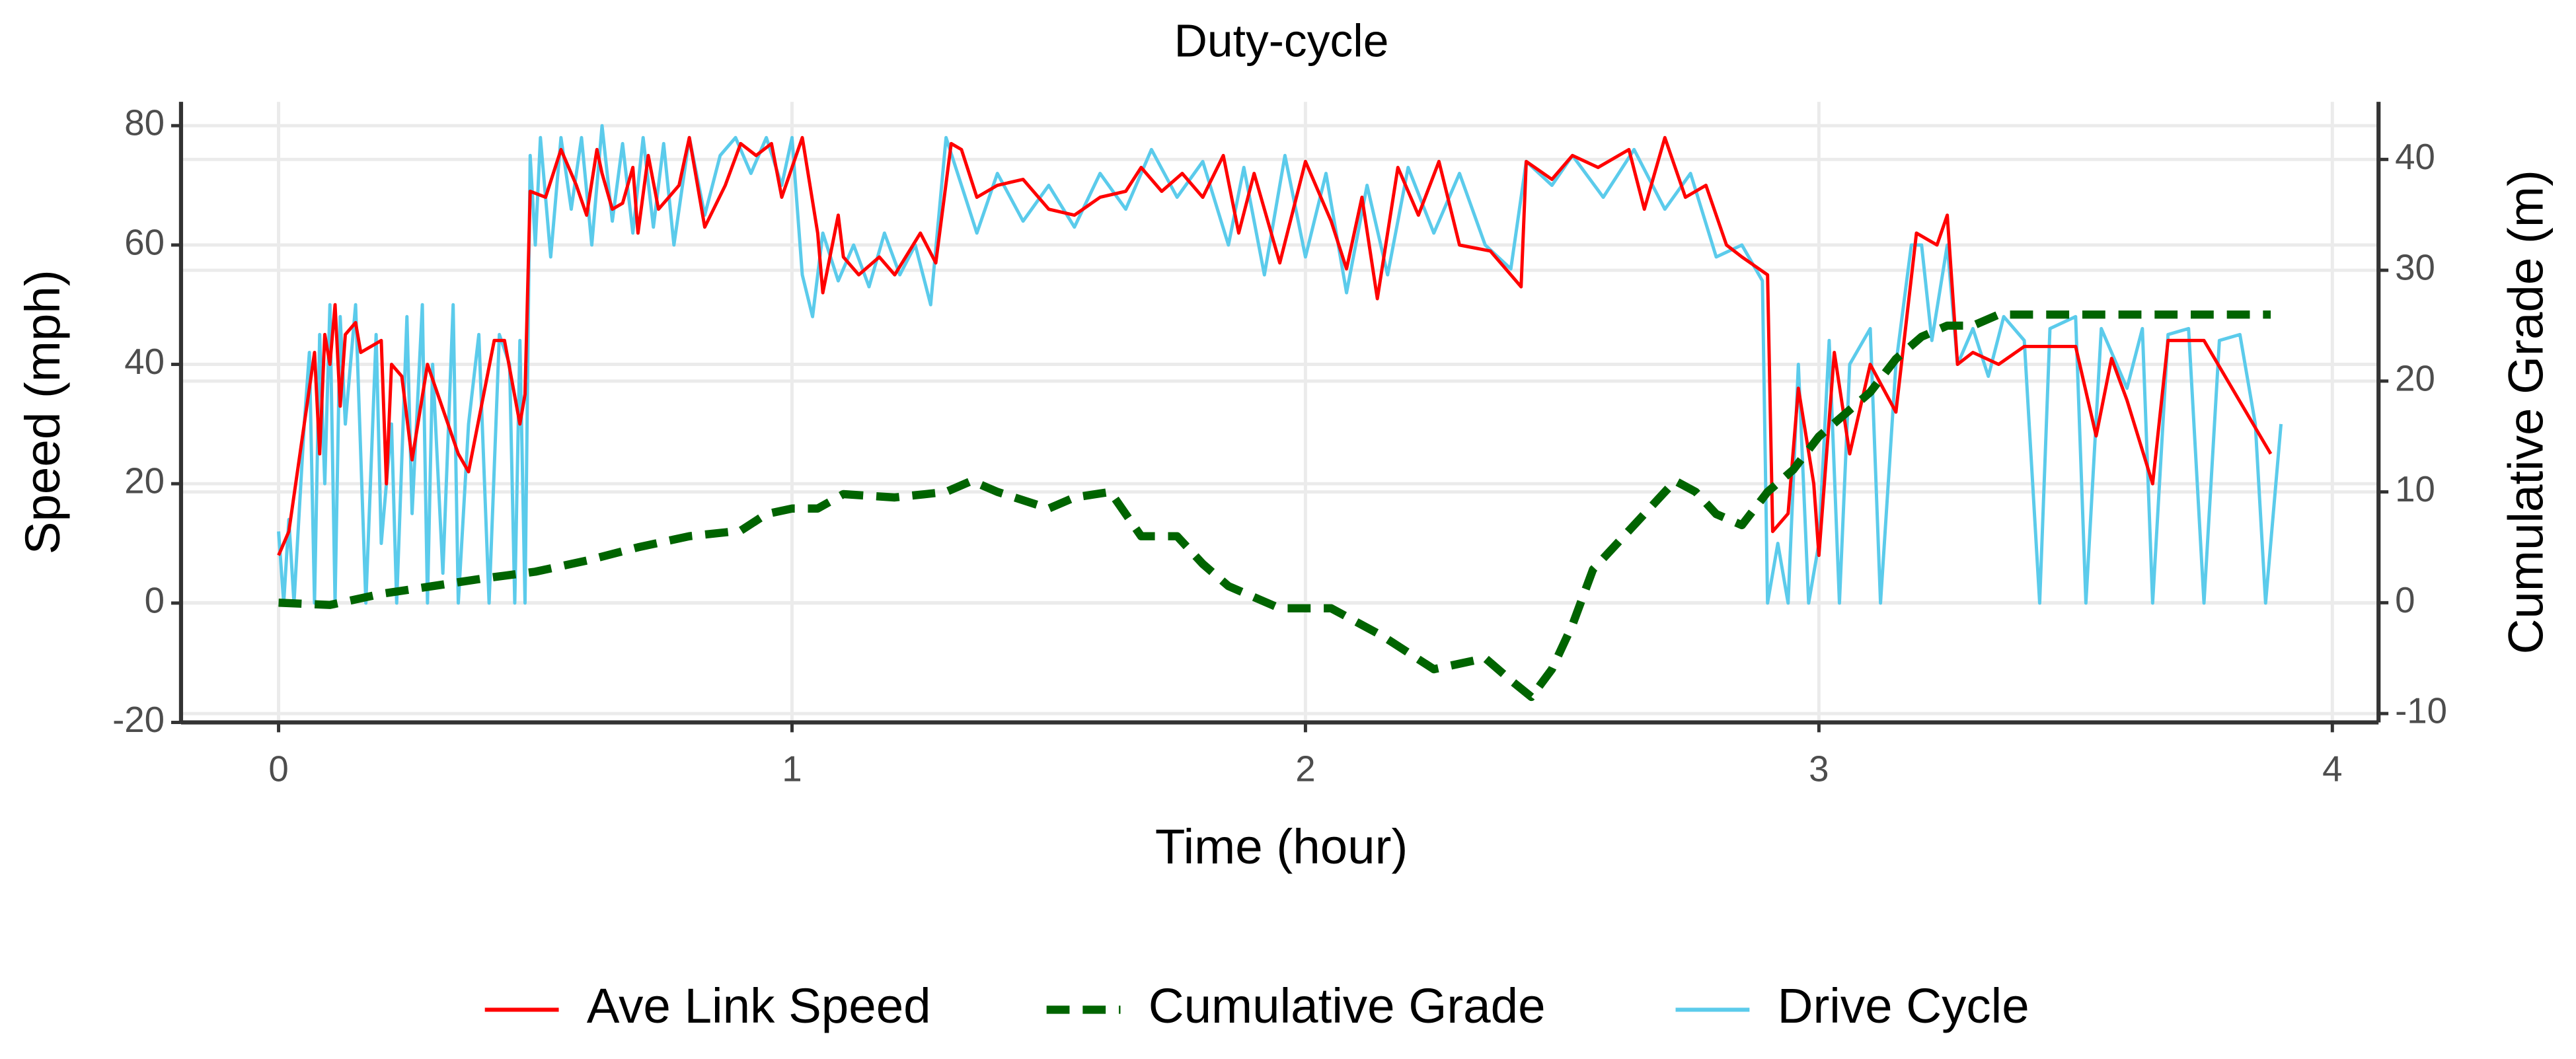 This screenshot has width=2576, height=1059. I want to click on x-tick-label: 4, so click(2332, 769).